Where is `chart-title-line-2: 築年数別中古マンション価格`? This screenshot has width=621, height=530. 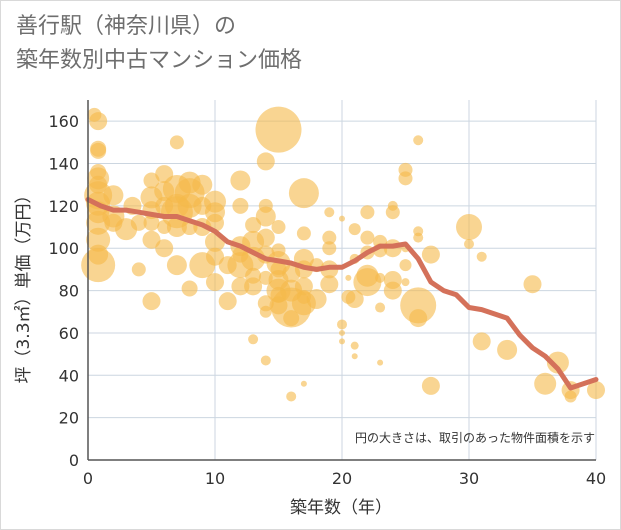
chart-title-line-2: 築年数別中古マンション価格 is located at coordinates (159, 60).